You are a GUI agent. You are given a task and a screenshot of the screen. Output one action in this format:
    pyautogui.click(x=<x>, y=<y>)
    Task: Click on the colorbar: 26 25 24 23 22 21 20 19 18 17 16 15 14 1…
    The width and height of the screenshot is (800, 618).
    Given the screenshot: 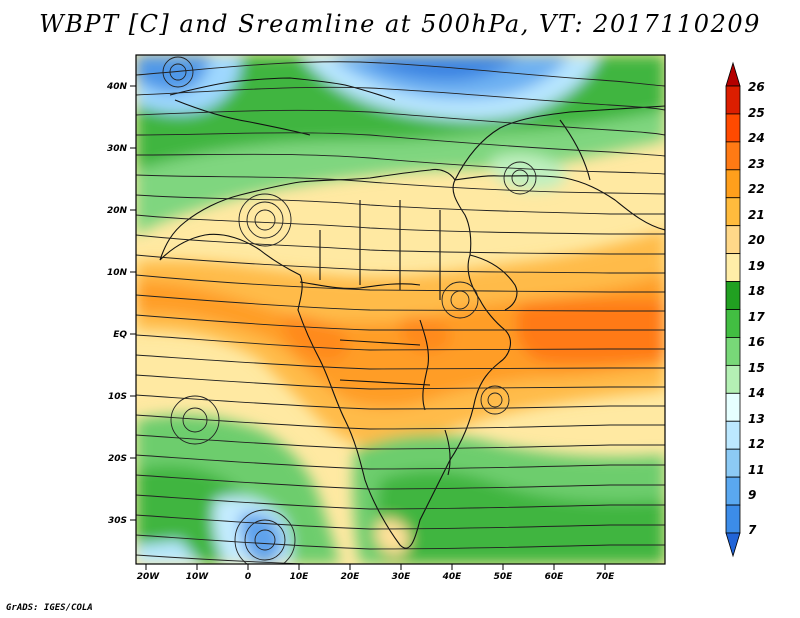 What is the action you would take?
    pyautogui.click(x=745, y=309)
    